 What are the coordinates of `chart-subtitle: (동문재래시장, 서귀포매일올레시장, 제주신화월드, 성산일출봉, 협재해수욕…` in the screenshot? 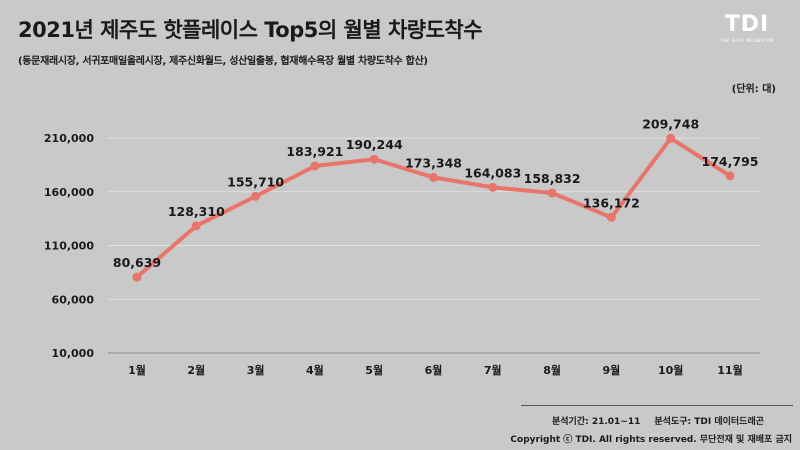 It's located at (223, 61).